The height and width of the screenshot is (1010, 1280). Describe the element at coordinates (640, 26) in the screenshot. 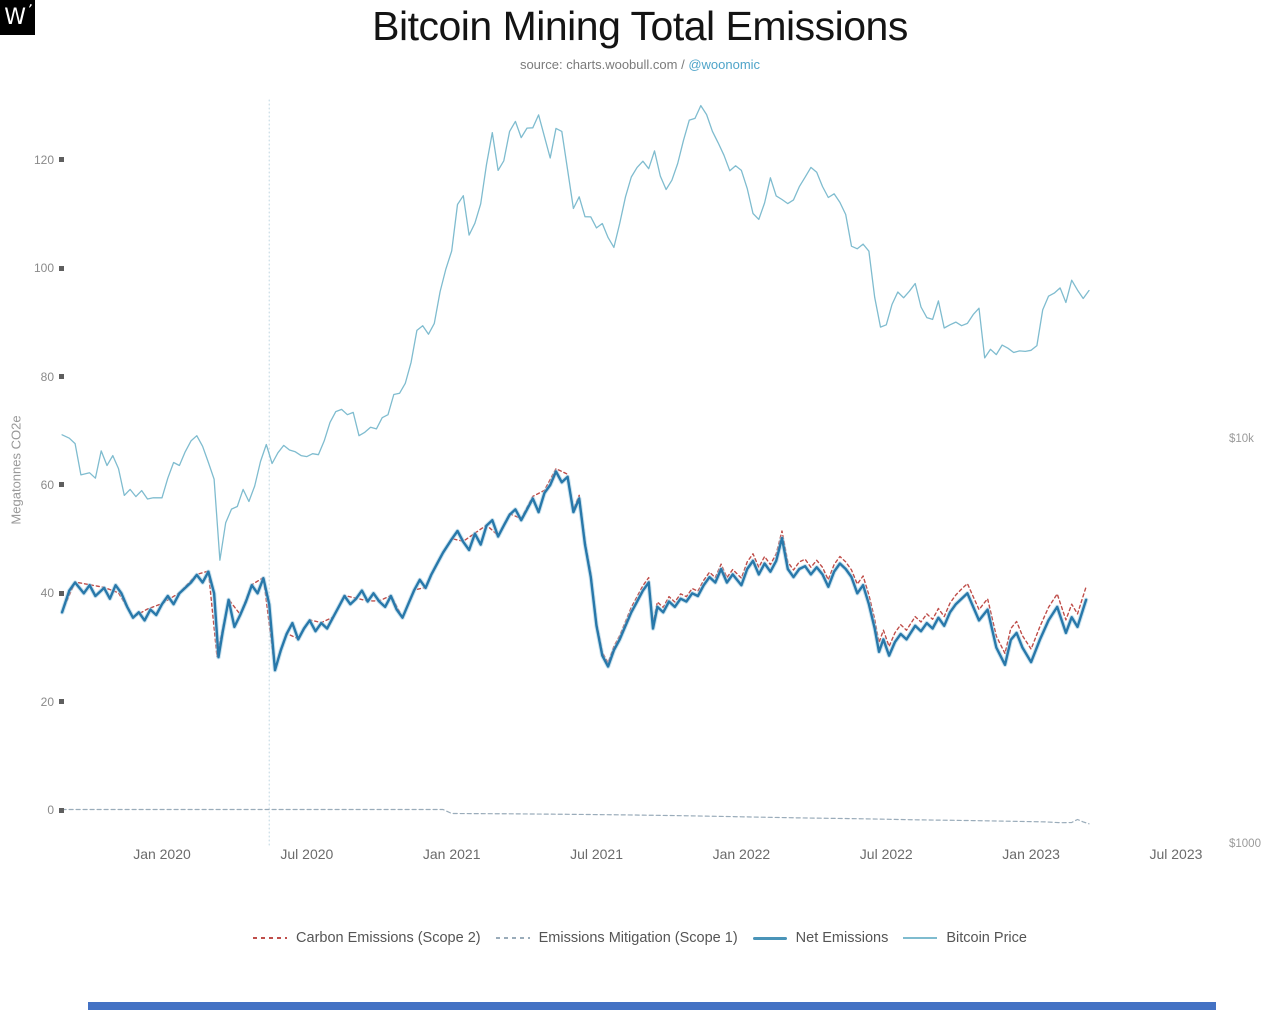

I see `page-title: Bitcoin Mining Total Emissions` at that location.